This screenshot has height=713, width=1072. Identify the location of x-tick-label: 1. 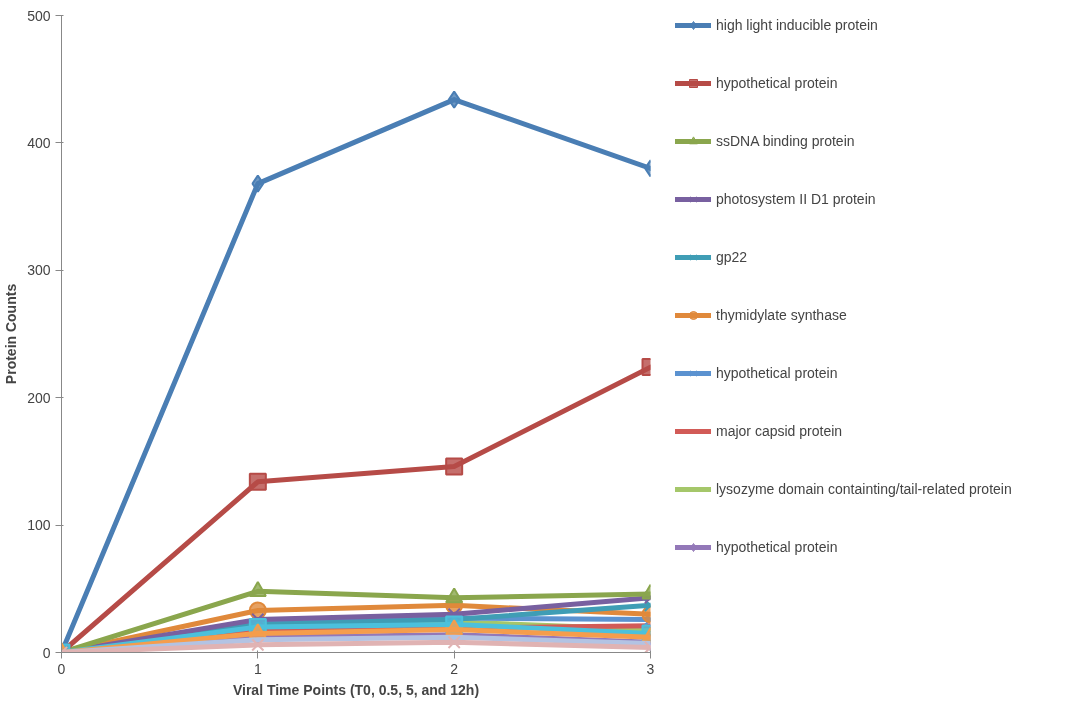
(257, 668).